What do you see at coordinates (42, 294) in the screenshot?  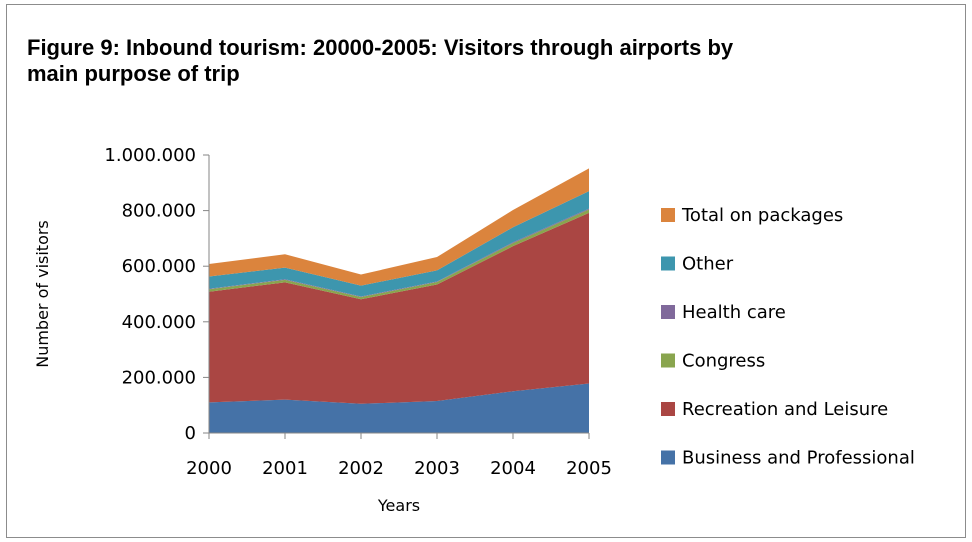 I see `y-axis-title: Number of visitors` at bounding box center [42, 294].